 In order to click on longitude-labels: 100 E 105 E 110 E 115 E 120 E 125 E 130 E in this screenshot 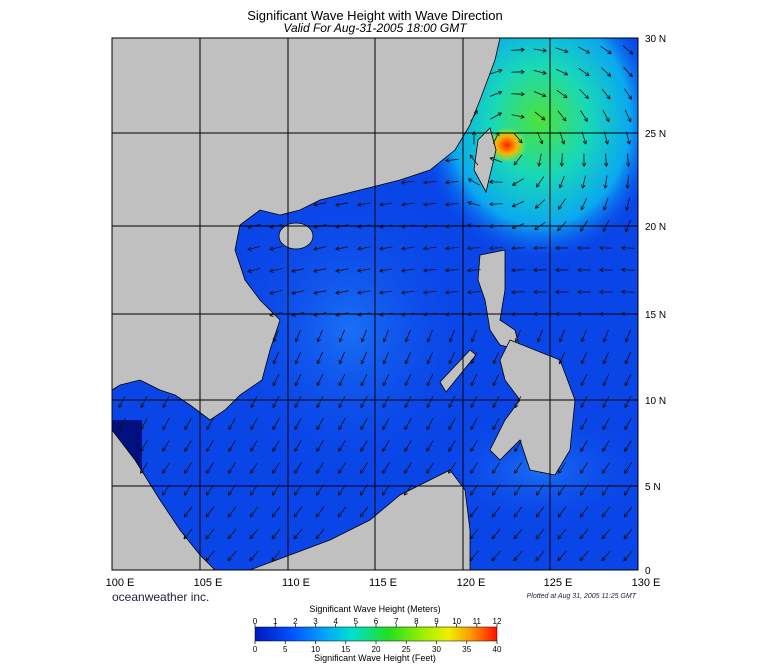, I will do `click(383, 583)`.